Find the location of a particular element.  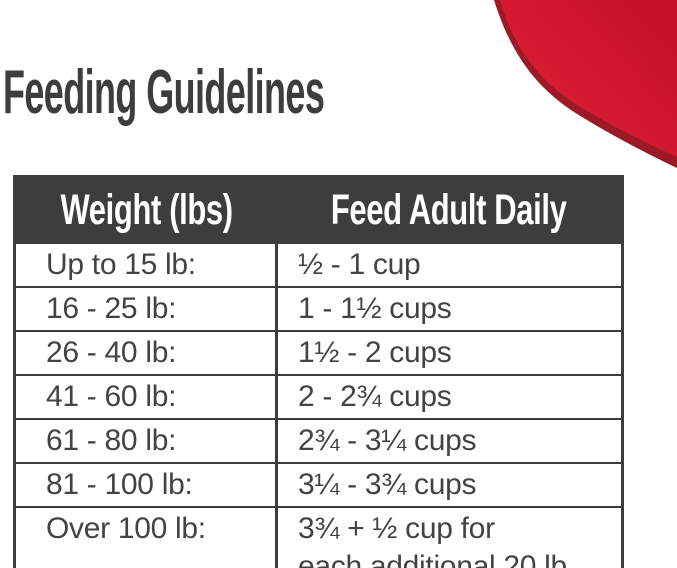

column-header-weight: Weight (lbs) is located at coordinates (145, 209).